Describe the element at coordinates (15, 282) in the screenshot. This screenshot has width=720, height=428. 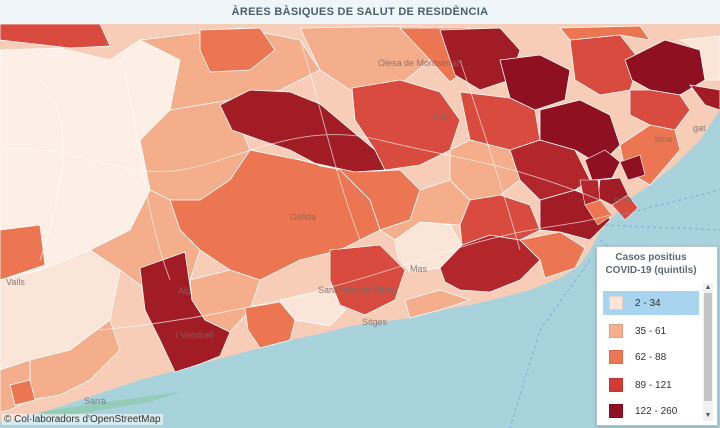
I see `label-valls: Valls` at that location.